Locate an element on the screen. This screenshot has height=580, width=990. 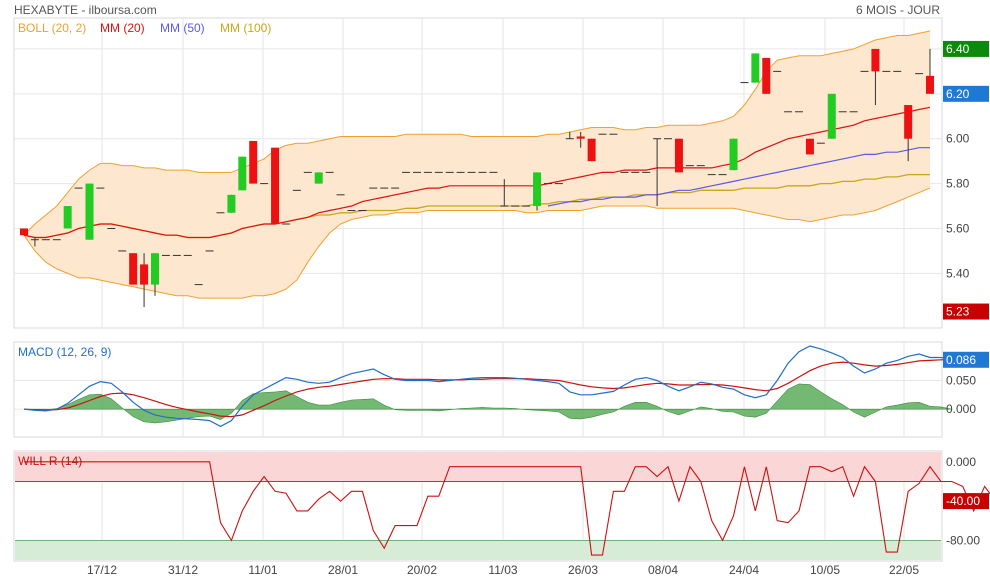
price-tick-label: 5.40 is located at coordinates (958, 273).